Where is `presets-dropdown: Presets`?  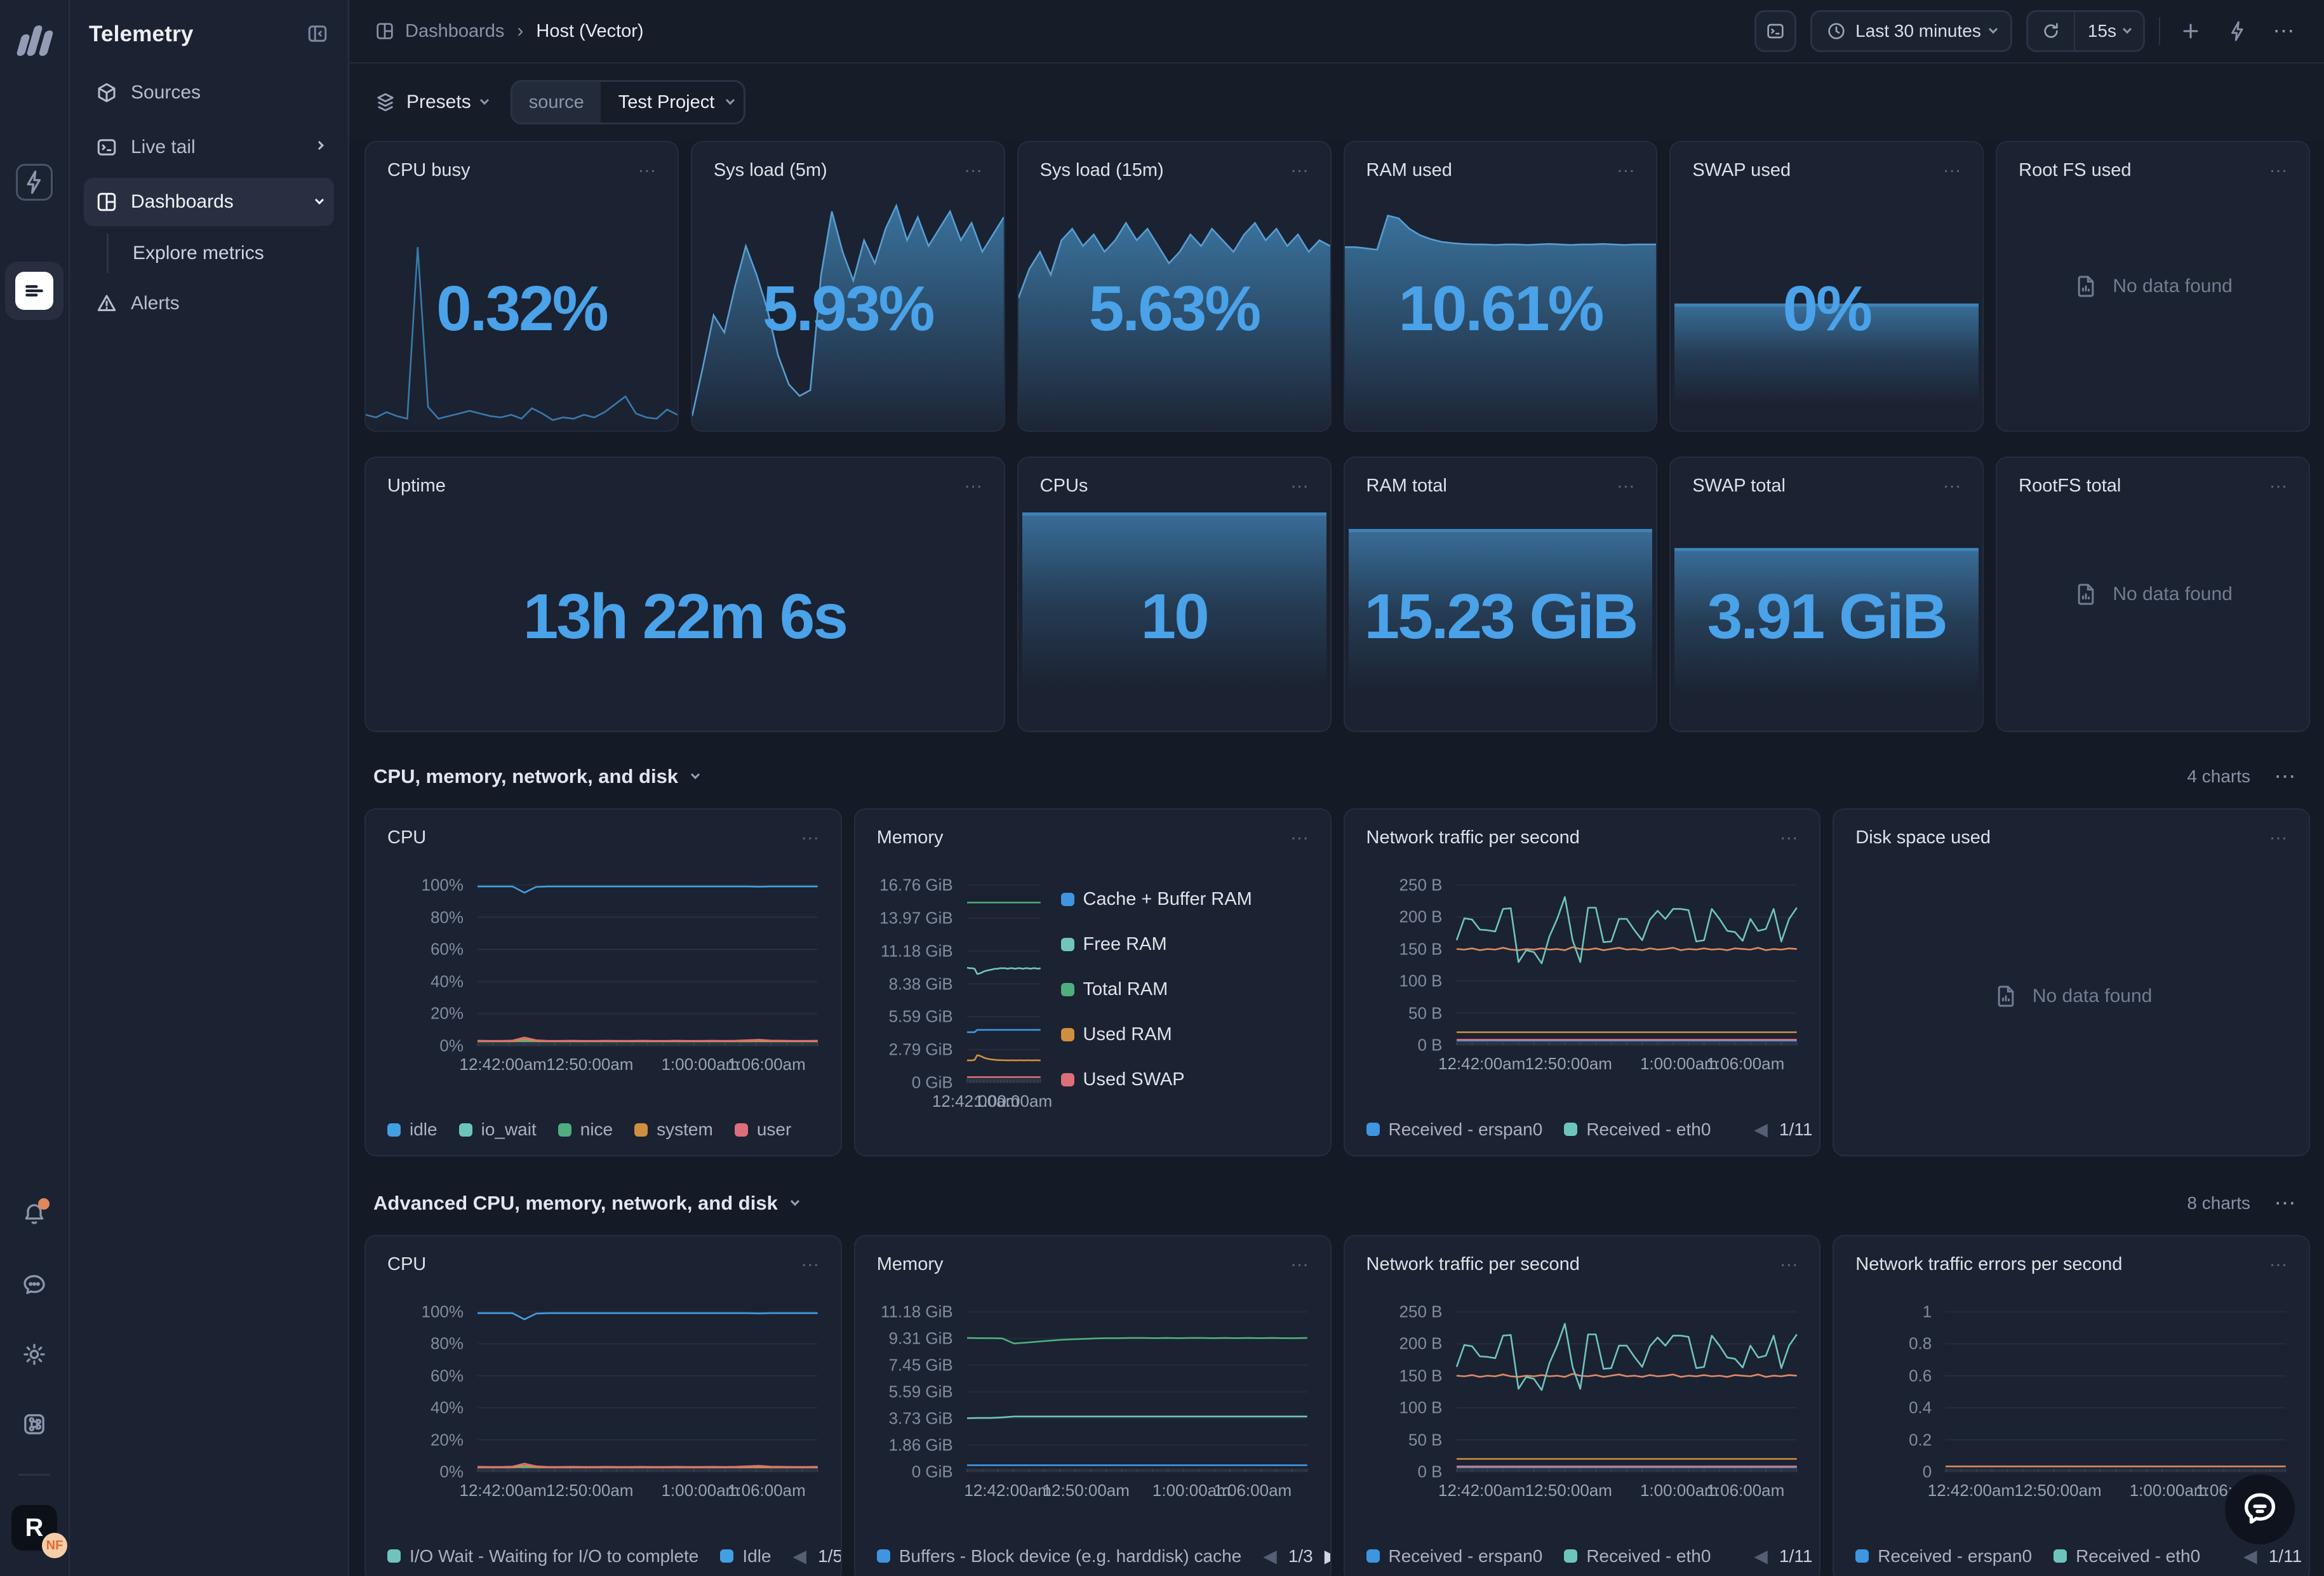
presets-dropdown: Presets is located at coordinates (432, 102).